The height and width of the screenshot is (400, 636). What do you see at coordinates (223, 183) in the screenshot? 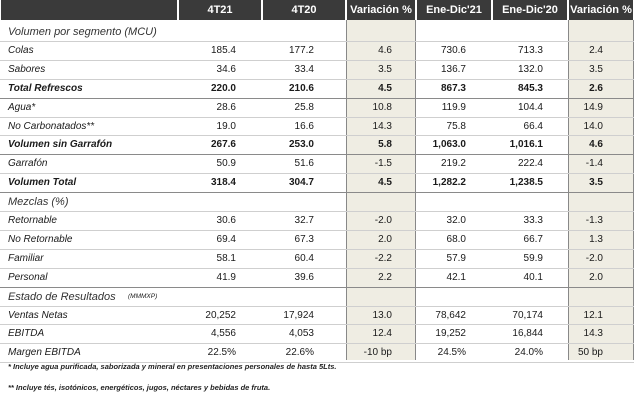
I see `value-cell: 318.4` at bounding box center [223, 183].